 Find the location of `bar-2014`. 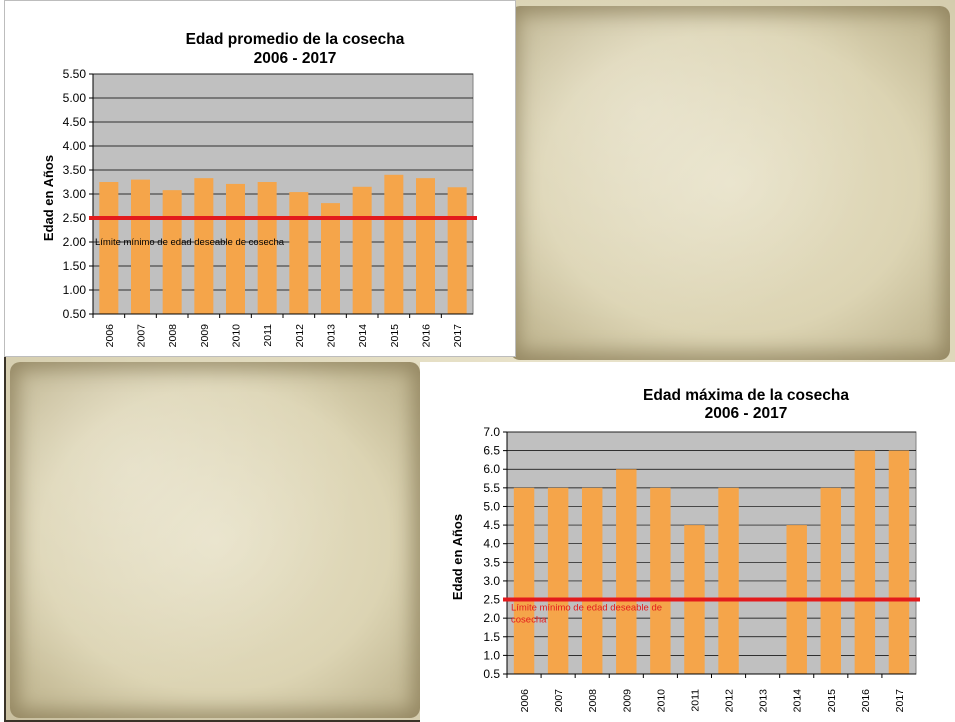

bar-2014 is located at coordinates (362, 250).